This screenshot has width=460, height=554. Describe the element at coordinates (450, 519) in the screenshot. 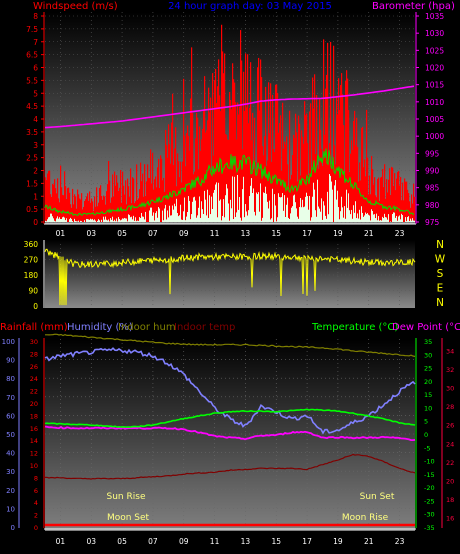

I see `indoor-temp-tick: 16` at that location.